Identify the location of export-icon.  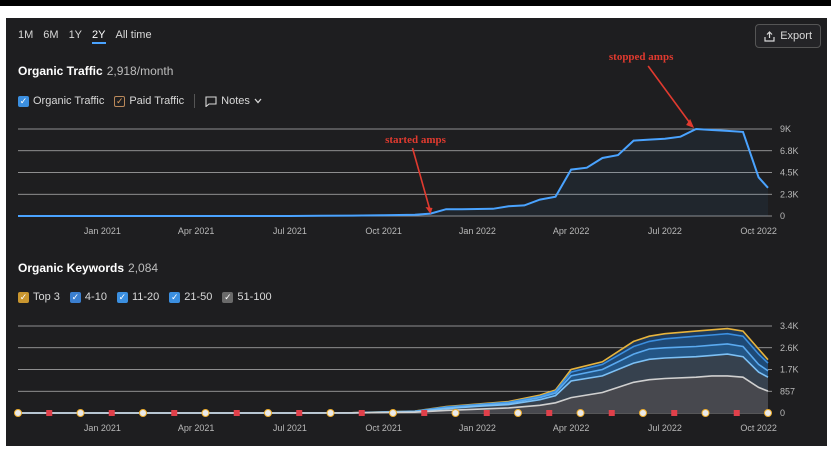
(769, 36).